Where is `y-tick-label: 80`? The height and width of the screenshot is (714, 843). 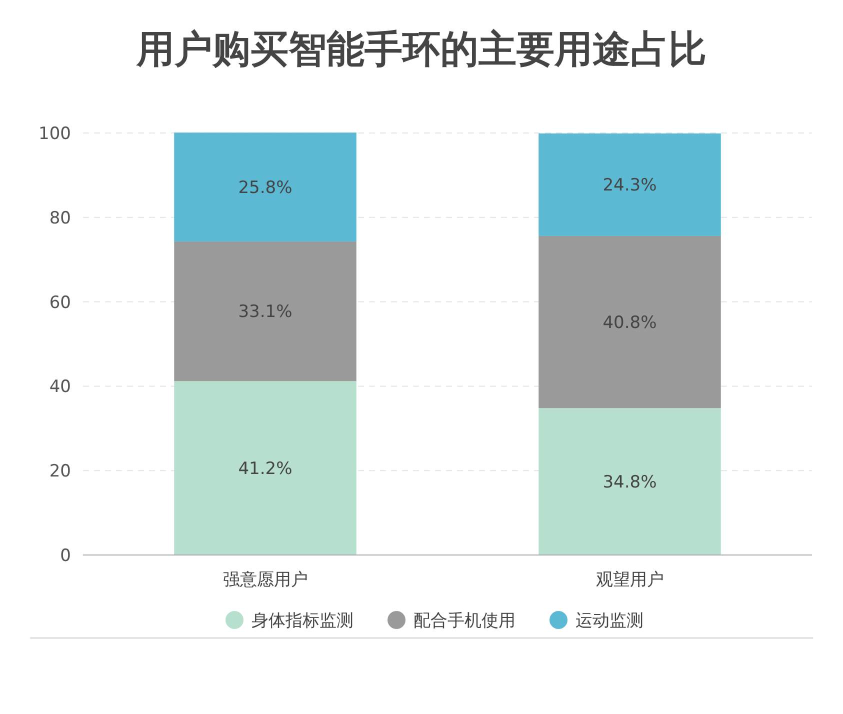
y-tick-label: 80 is located at coordinates (60, 218).